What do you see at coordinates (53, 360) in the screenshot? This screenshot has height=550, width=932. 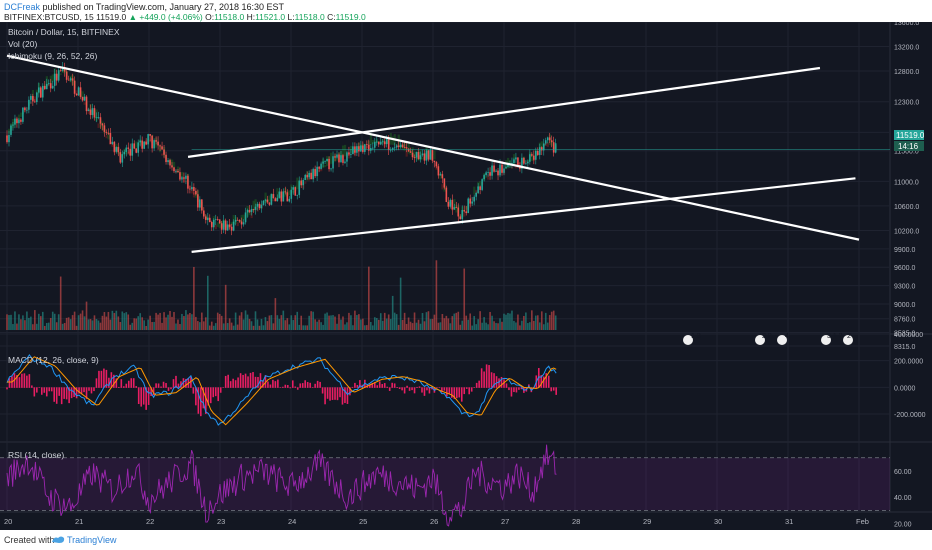 I see `legend-macd: MACD (12, 26, close, 9)` at bounding box center [53, 360].